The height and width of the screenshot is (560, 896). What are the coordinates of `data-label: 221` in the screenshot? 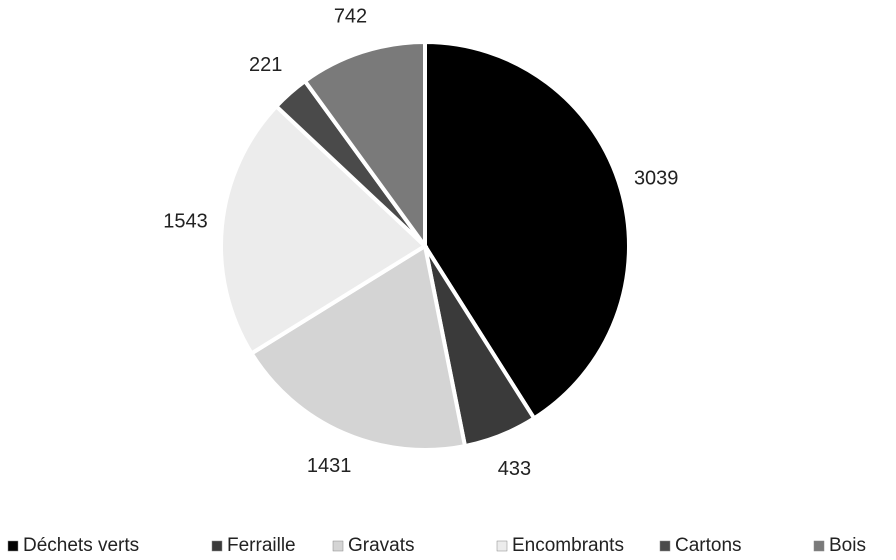 It's located at (265, 65).